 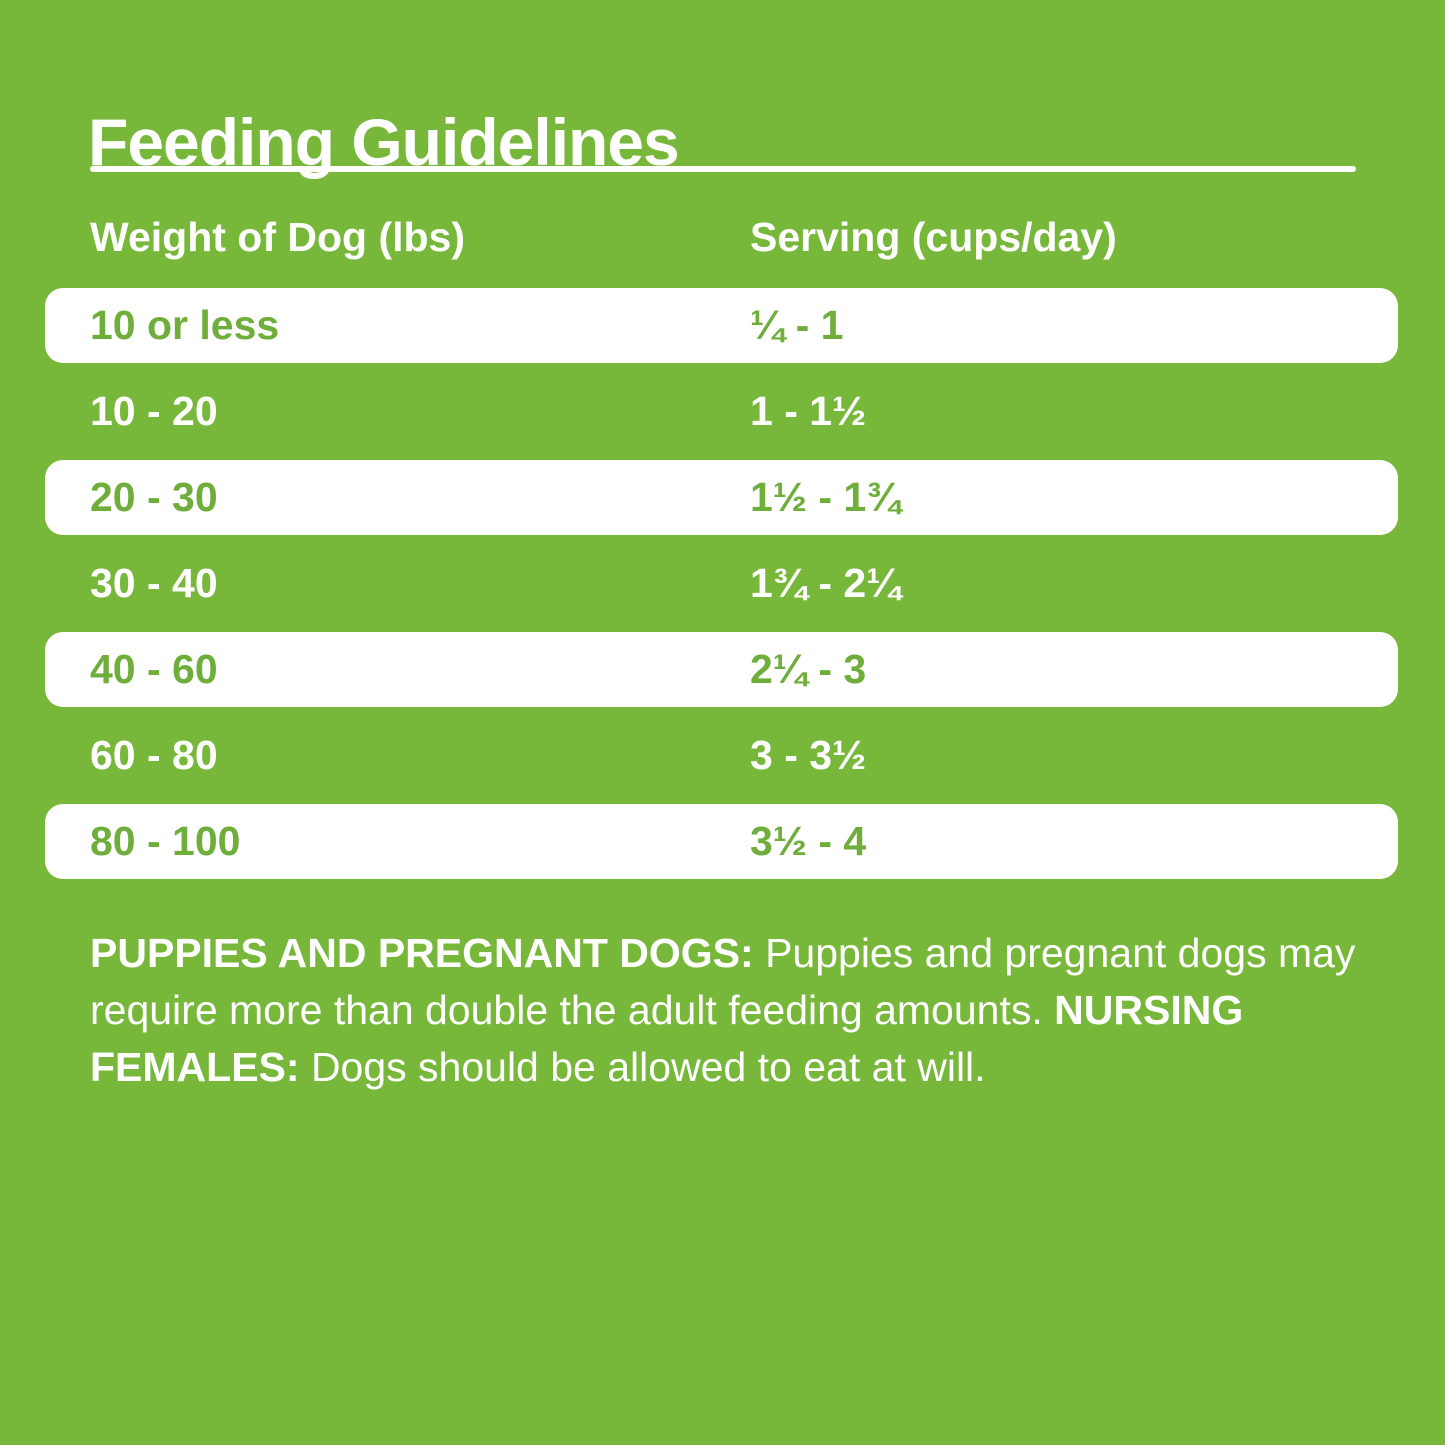 I want to click on serving-cell: 1½ - 1¾, so click(x=825, y=497).